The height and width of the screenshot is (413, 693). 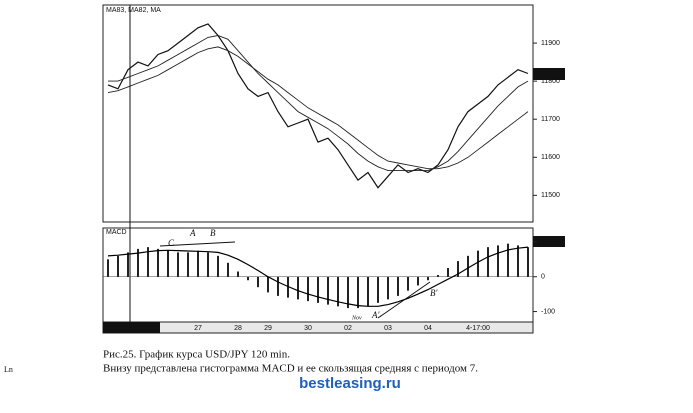 I want to click on x-tick-label: 02, so click(x=348, y=328).